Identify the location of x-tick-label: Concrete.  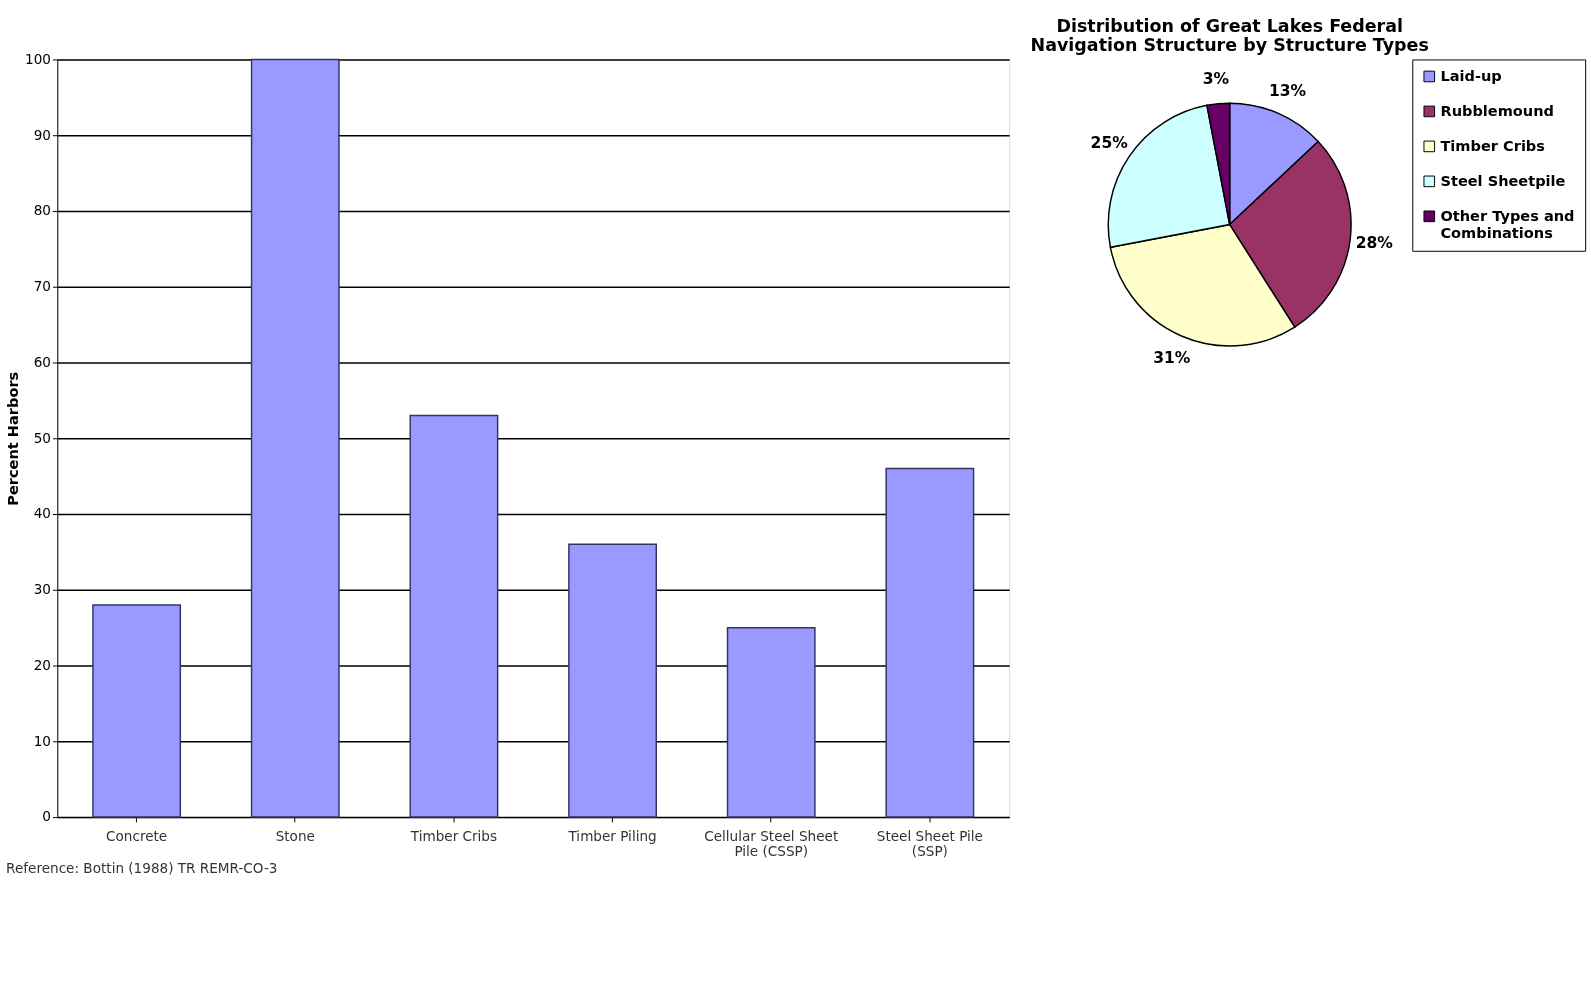
(137, 835).